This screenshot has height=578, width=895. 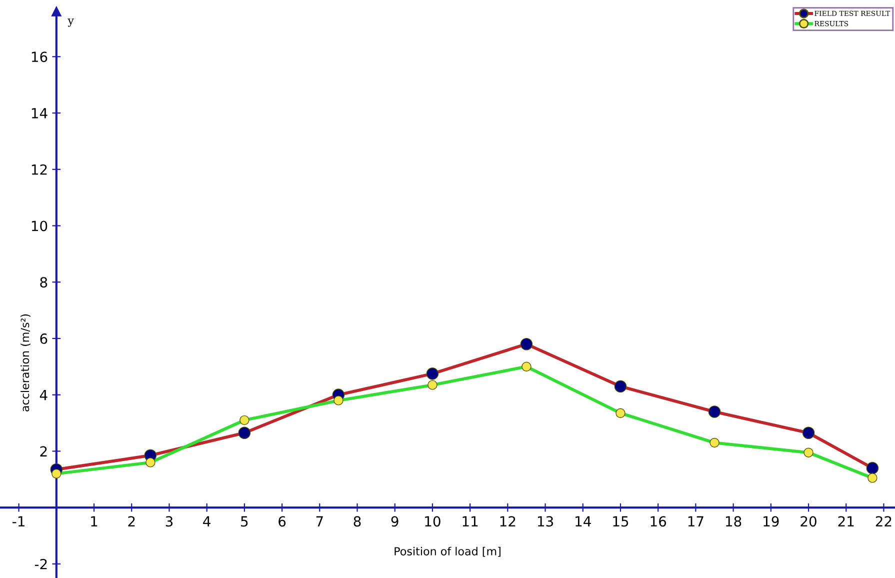 I want to click on x-tick-label: 21, so click(x=846, y=521).